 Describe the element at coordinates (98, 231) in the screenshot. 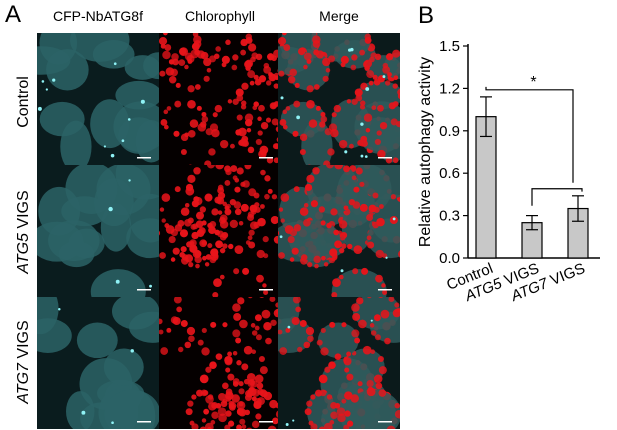

I see `micrograph-atg5-cfp` at that location.